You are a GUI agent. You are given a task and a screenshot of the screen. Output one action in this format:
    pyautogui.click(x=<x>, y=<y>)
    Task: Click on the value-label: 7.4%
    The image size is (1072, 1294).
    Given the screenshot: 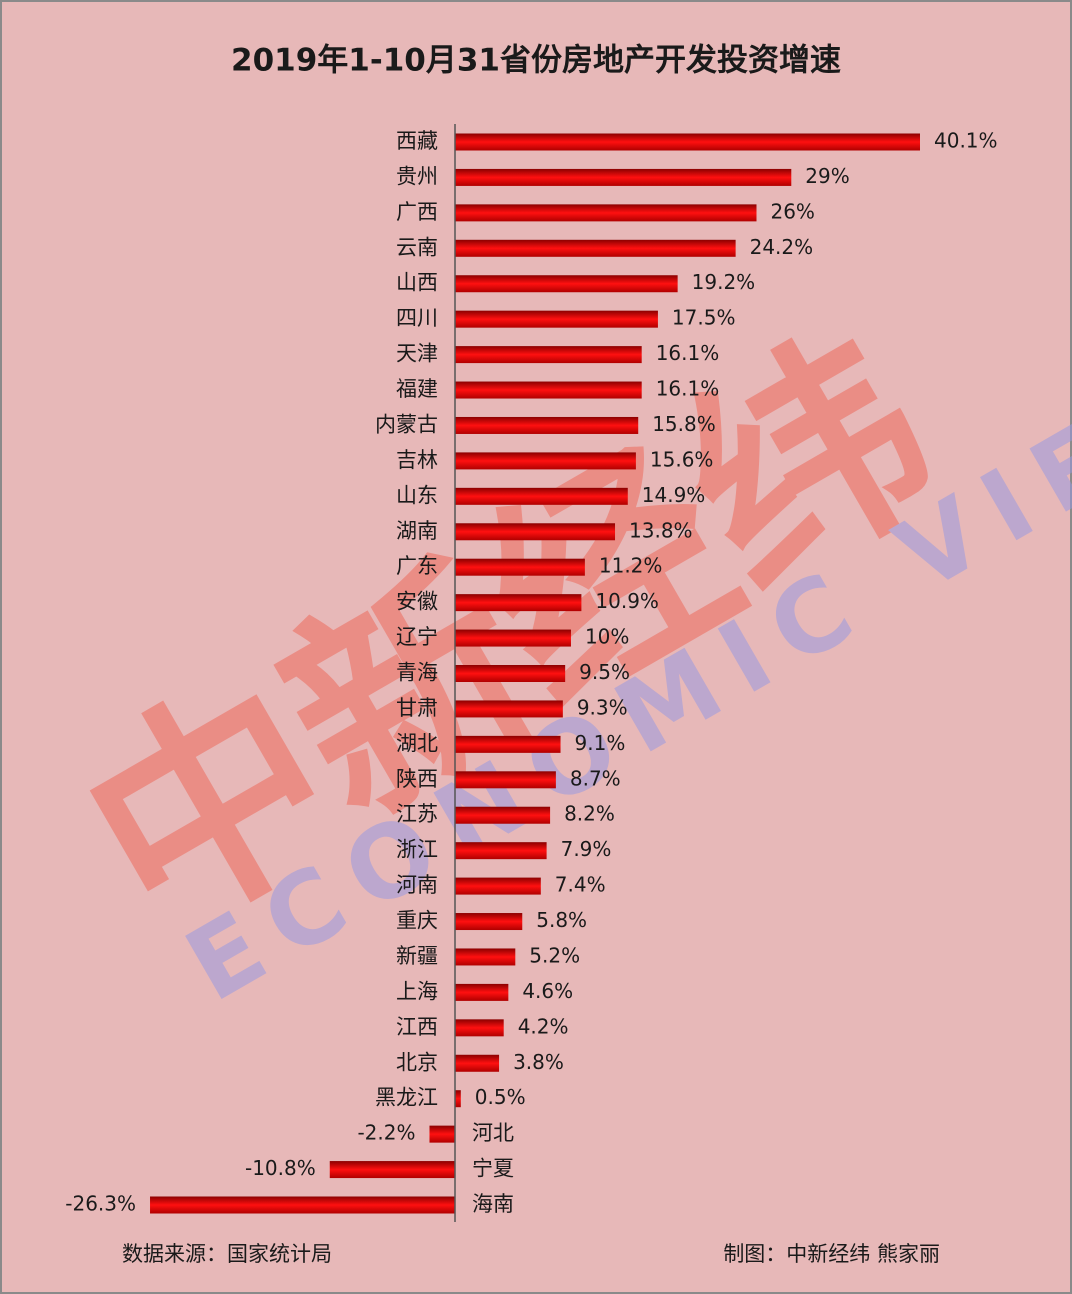 What is the action you would take?
    pyautogui.click(x=580, y=885)
    